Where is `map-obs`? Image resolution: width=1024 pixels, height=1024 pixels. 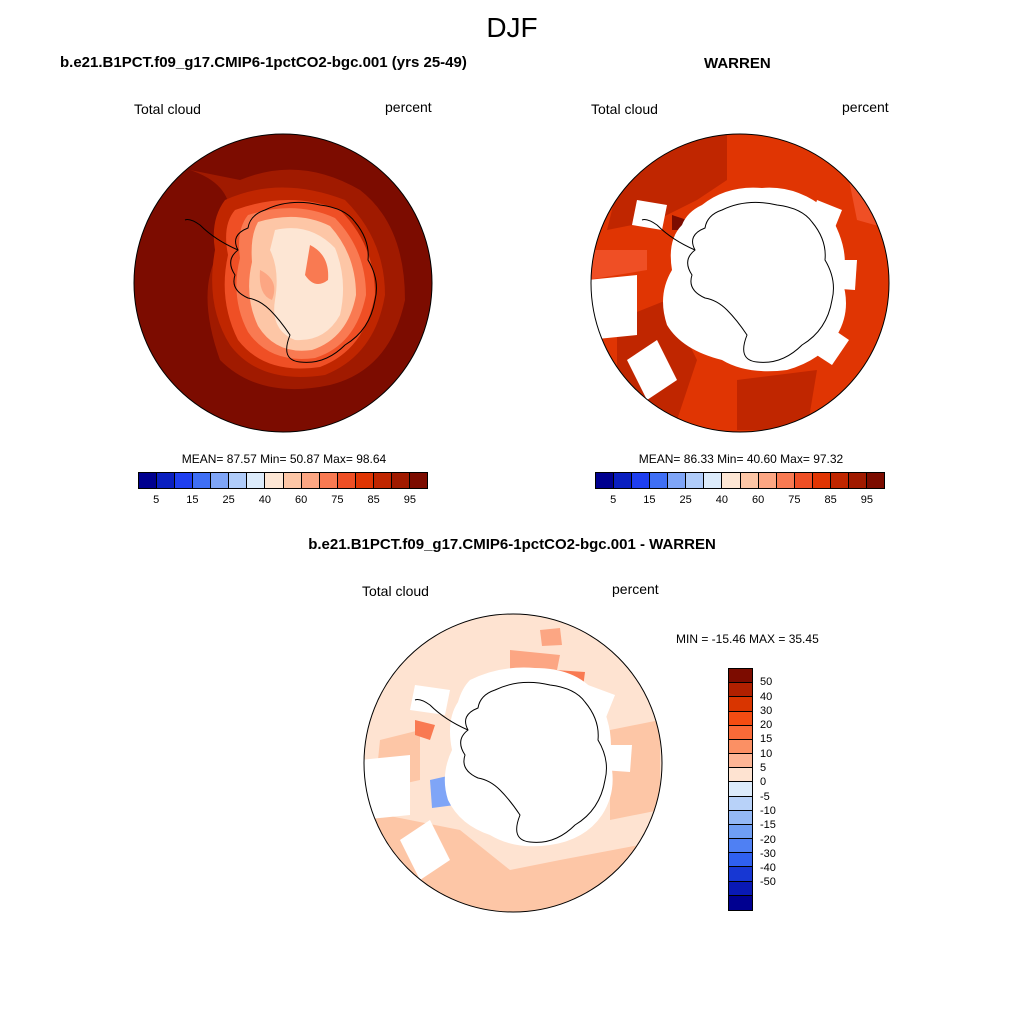
map-obs is located at coordinates (740, 283).